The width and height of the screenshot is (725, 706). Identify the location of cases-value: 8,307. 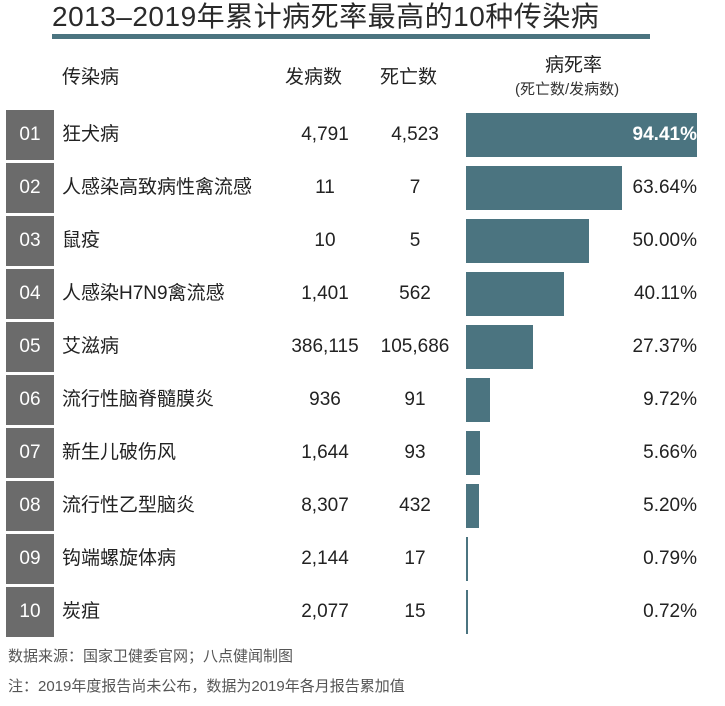
(325, 505).